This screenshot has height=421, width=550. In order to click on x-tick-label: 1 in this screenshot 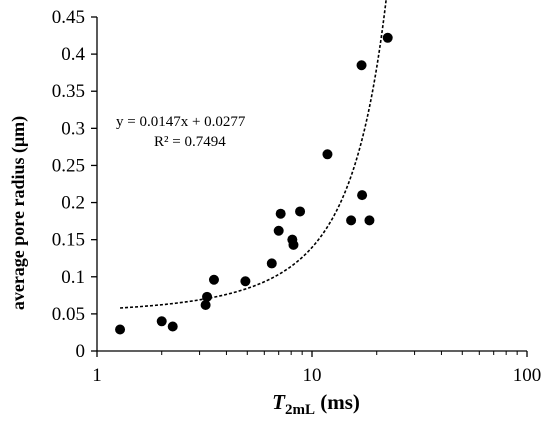, I will do `click(97, 375)`.